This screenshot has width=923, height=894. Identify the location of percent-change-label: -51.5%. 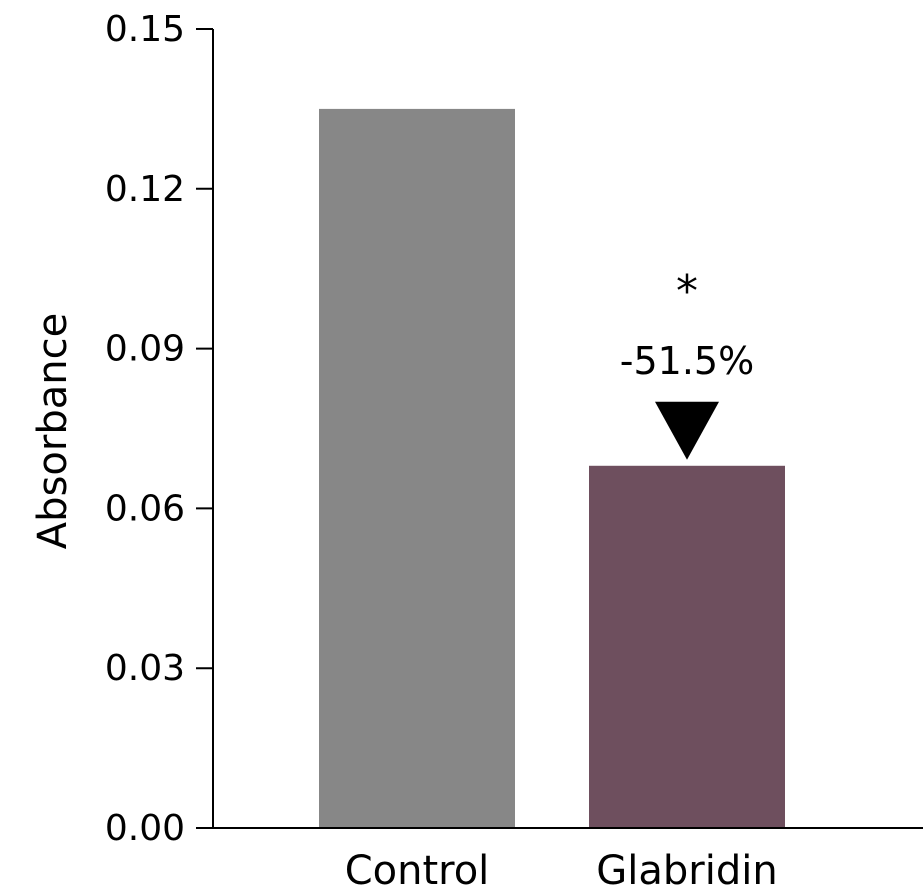
(687, 361).